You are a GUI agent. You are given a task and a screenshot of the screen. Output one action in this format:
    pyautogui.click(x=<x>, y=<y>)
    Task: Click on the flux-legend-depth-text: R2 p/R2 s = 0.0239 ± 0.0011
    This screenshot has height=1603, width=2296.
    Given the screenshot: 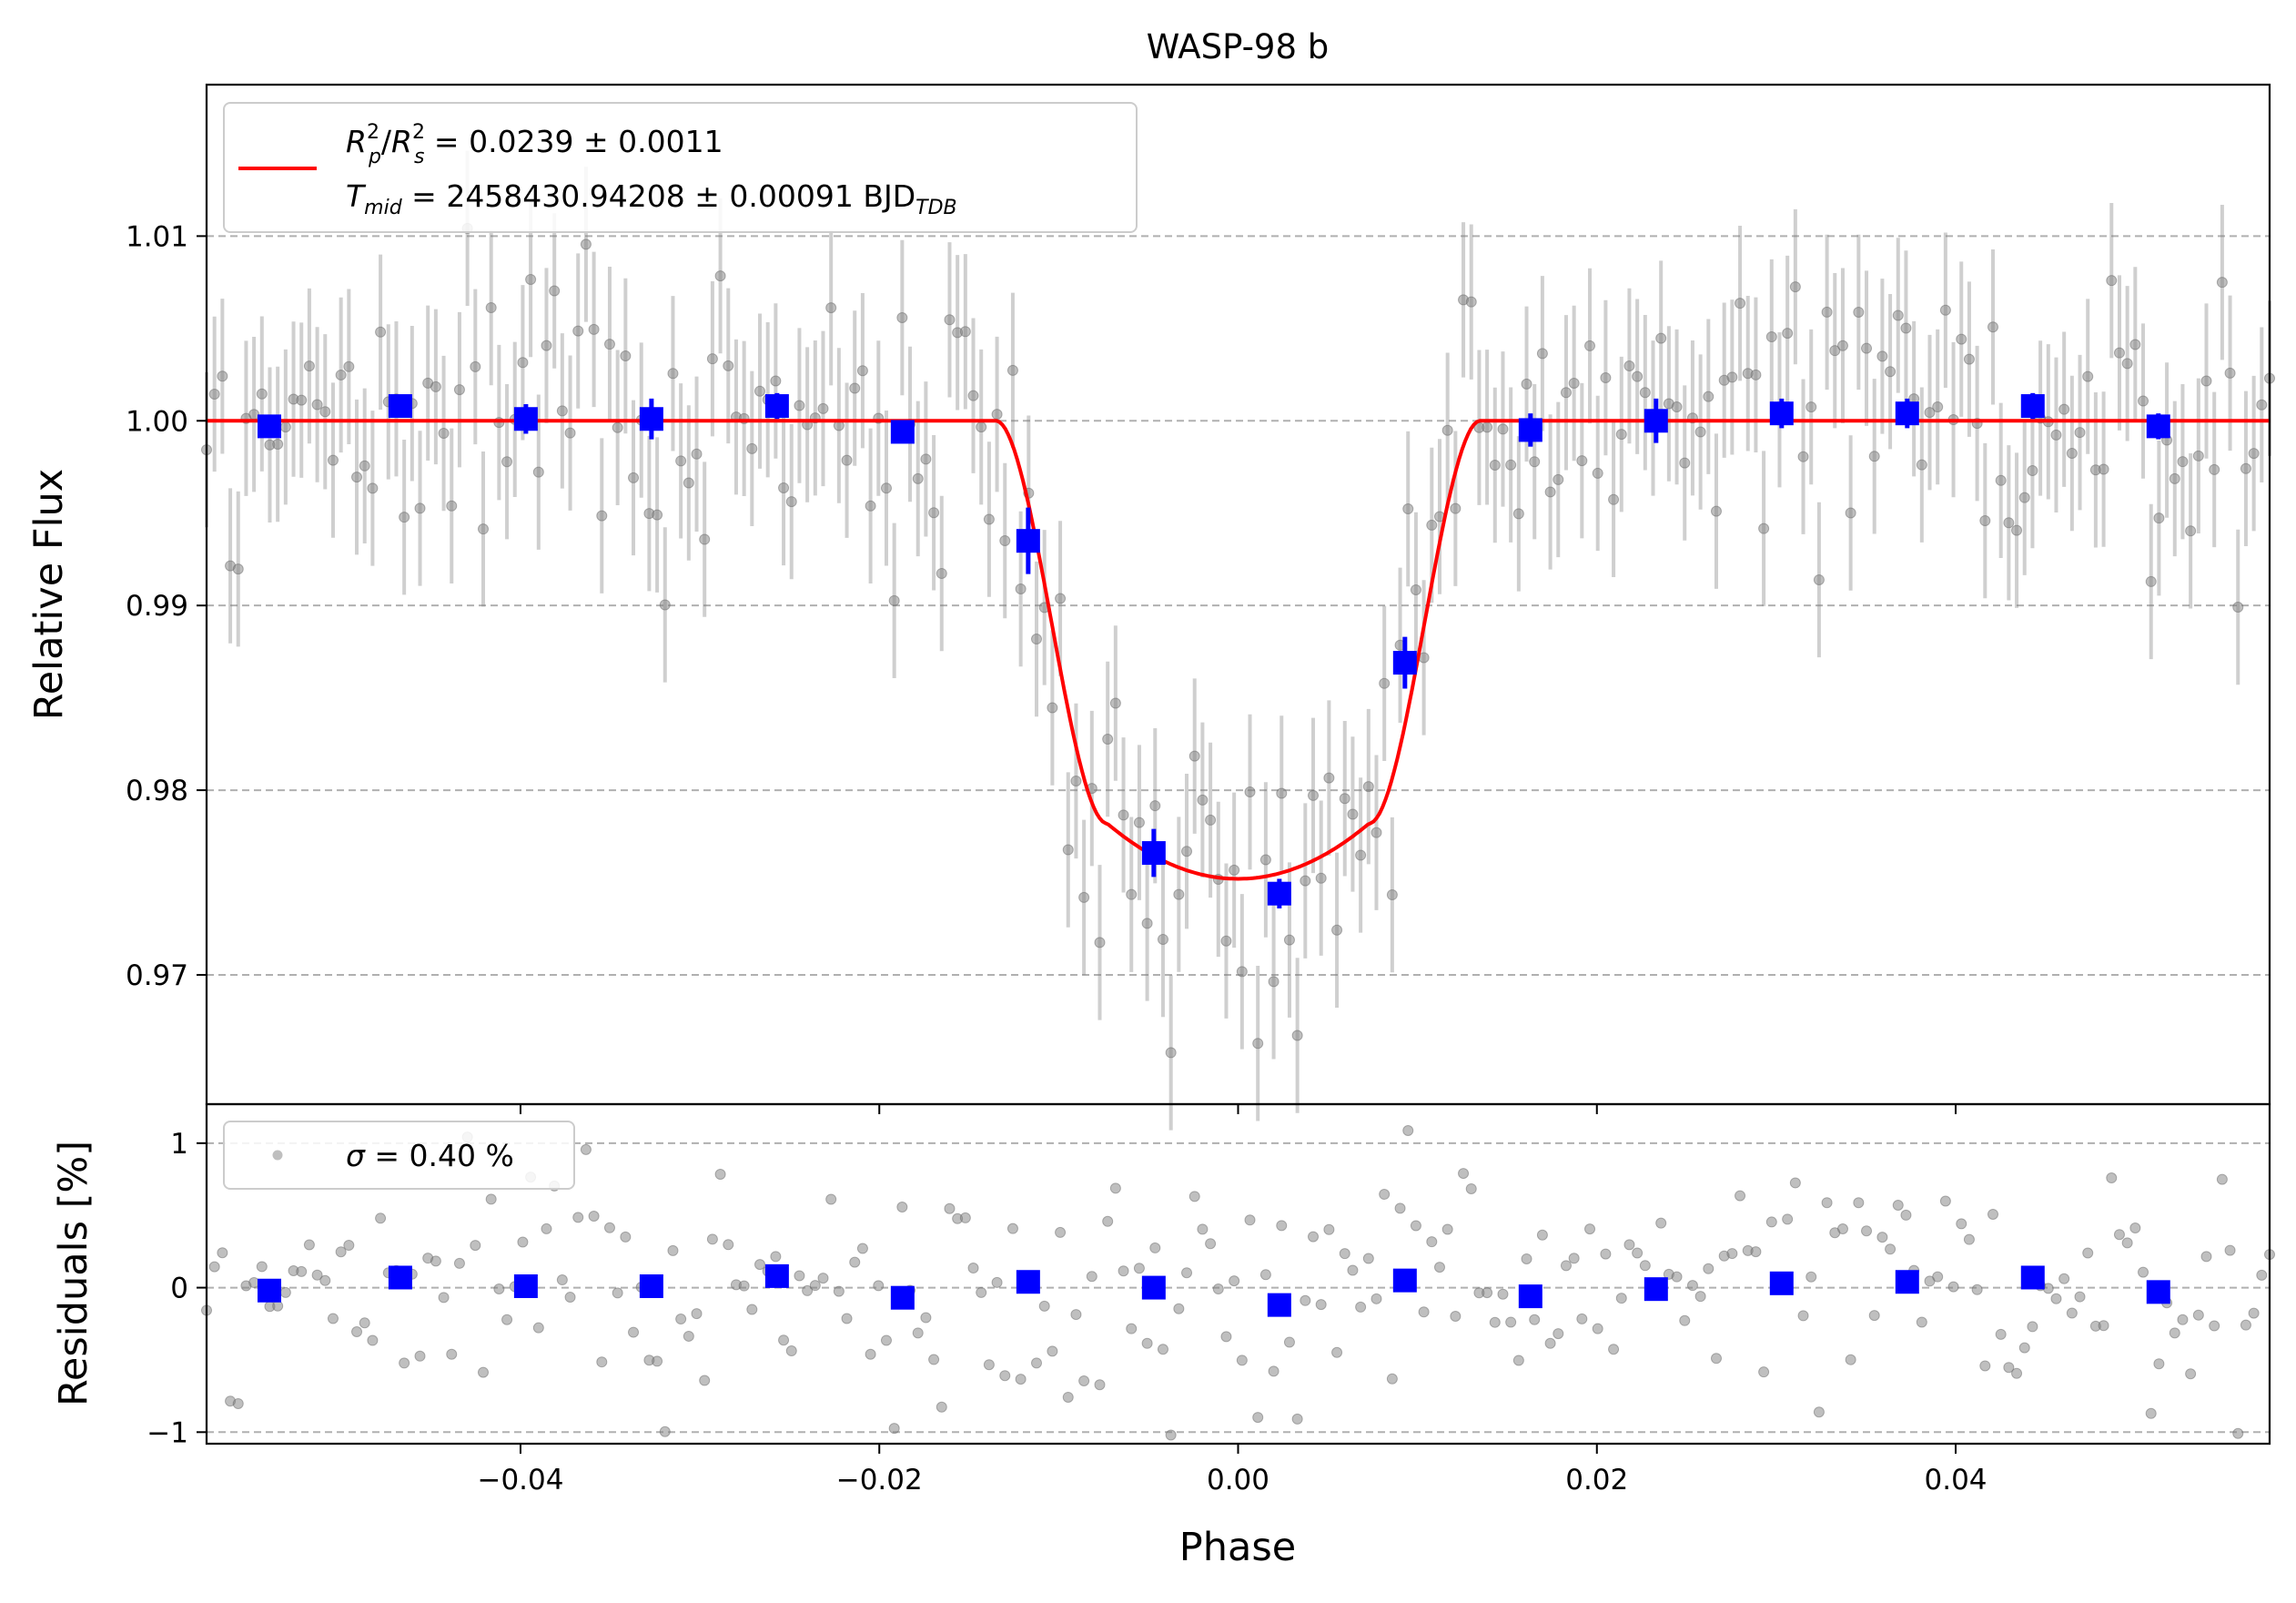 What is the action you would take?
    pyautogui.click(x=534, y=144)
    